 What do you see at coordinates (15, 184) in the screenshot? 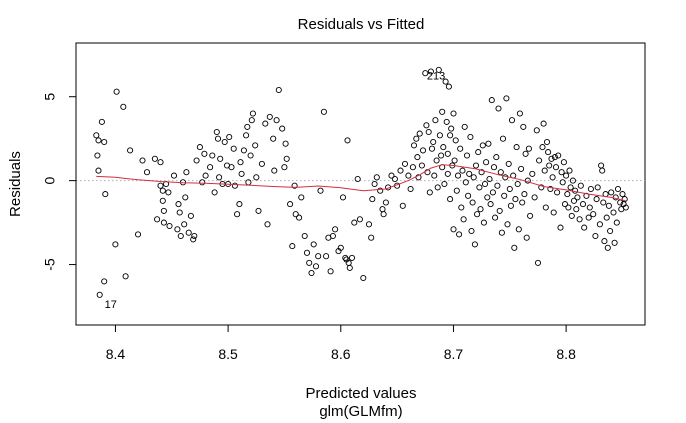
I see `y-axis-title: Residuals` at bounding box center [15, 184].